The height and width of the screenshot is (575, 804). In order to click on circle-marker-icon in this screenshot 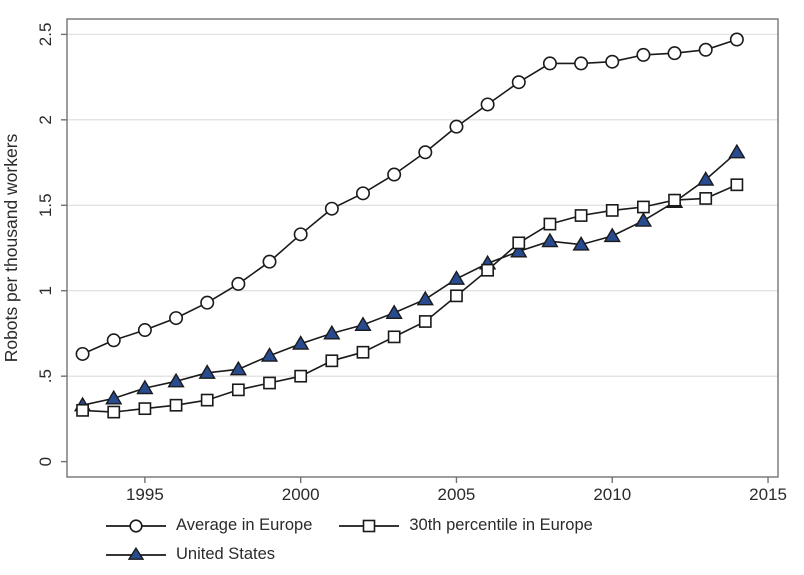, I will do `click(136, 525)`.